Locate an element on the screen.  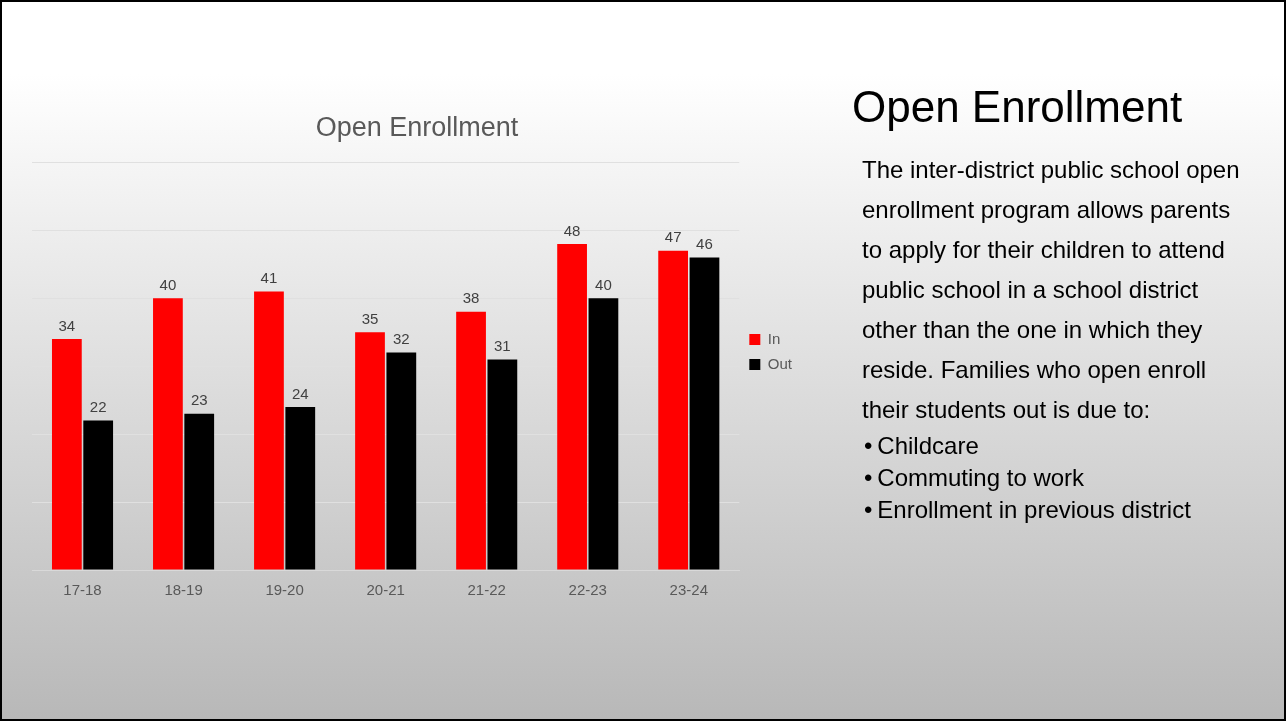
data-label: 38 is located at coordinates (471, 298).